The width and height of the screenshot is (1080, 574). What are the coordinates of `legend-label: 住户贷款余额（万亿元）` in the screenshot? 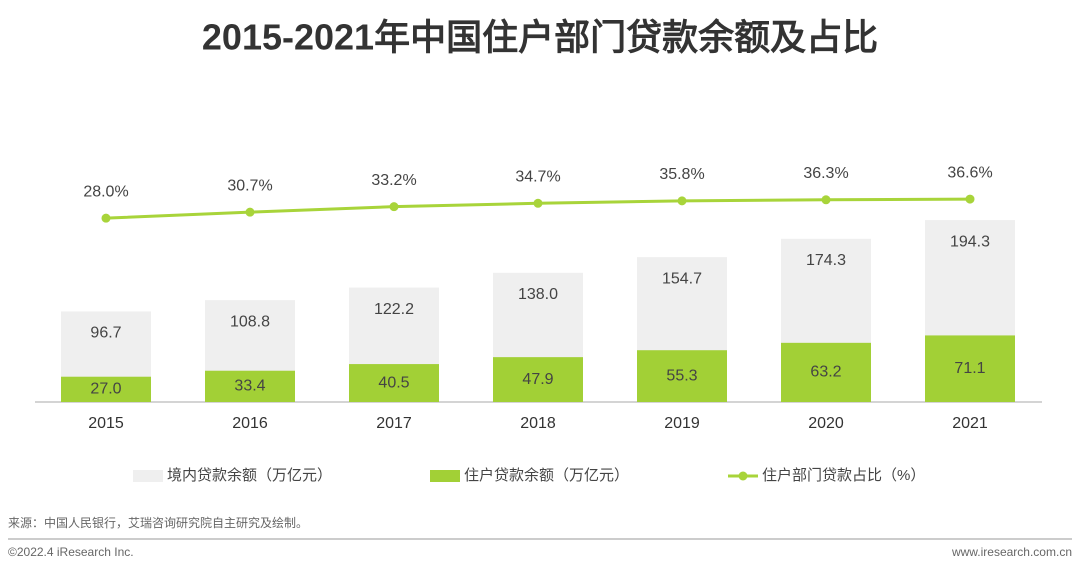 It's located at (546, 475).